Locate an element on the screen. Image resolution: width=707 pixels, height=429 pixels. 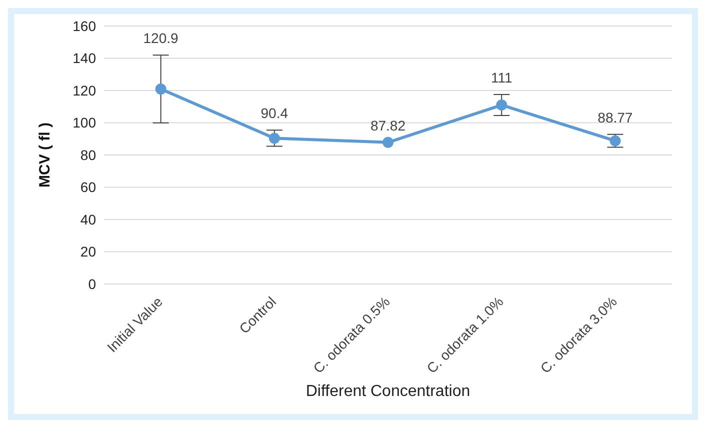
data-label: 87.82 is located at coordinates (388, 125).